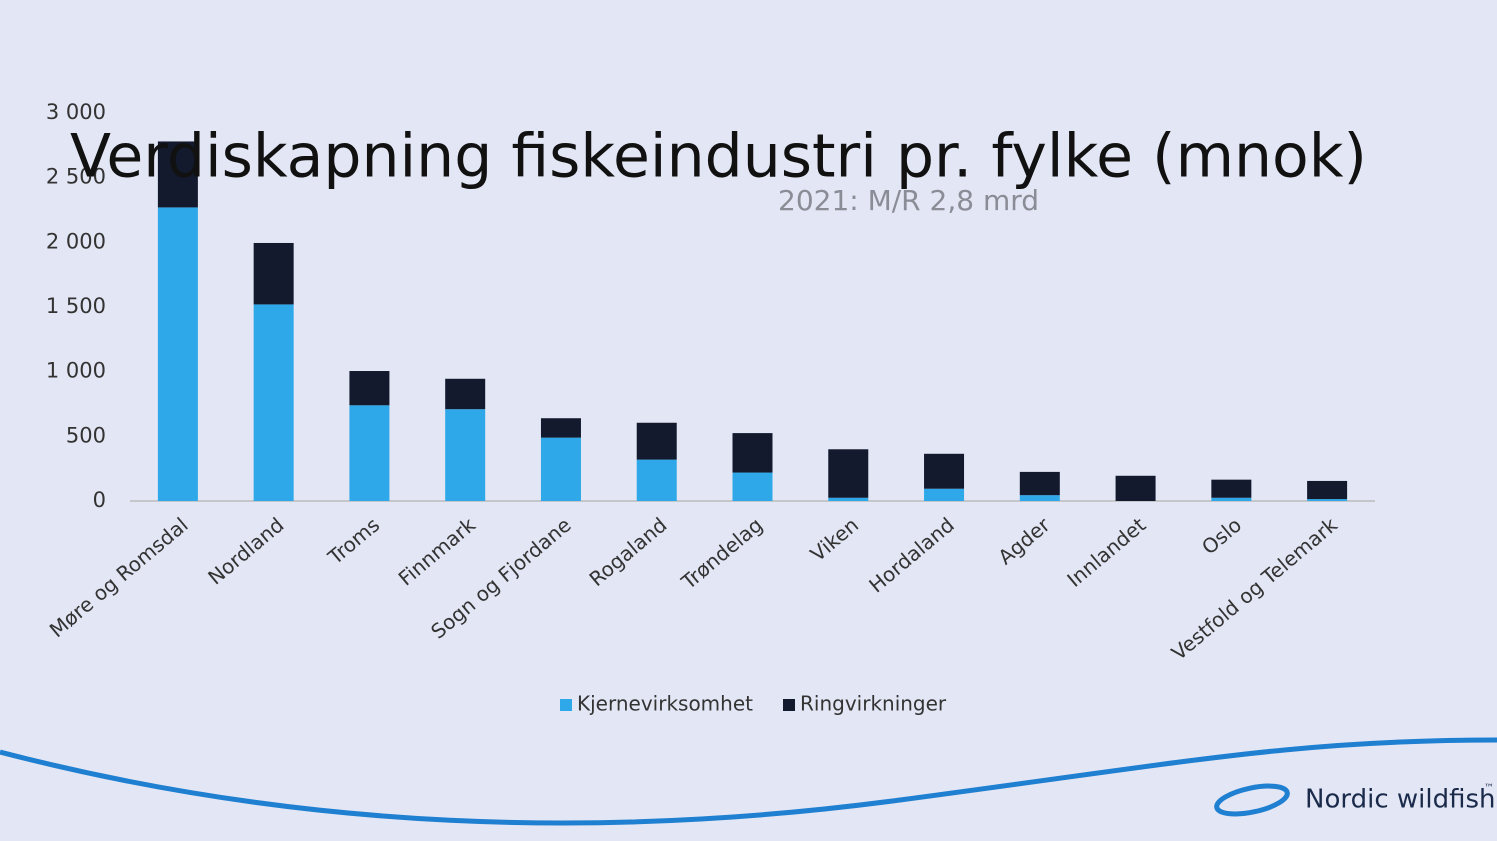  I want to click on y-tick-label: 0, so click(99, 500).